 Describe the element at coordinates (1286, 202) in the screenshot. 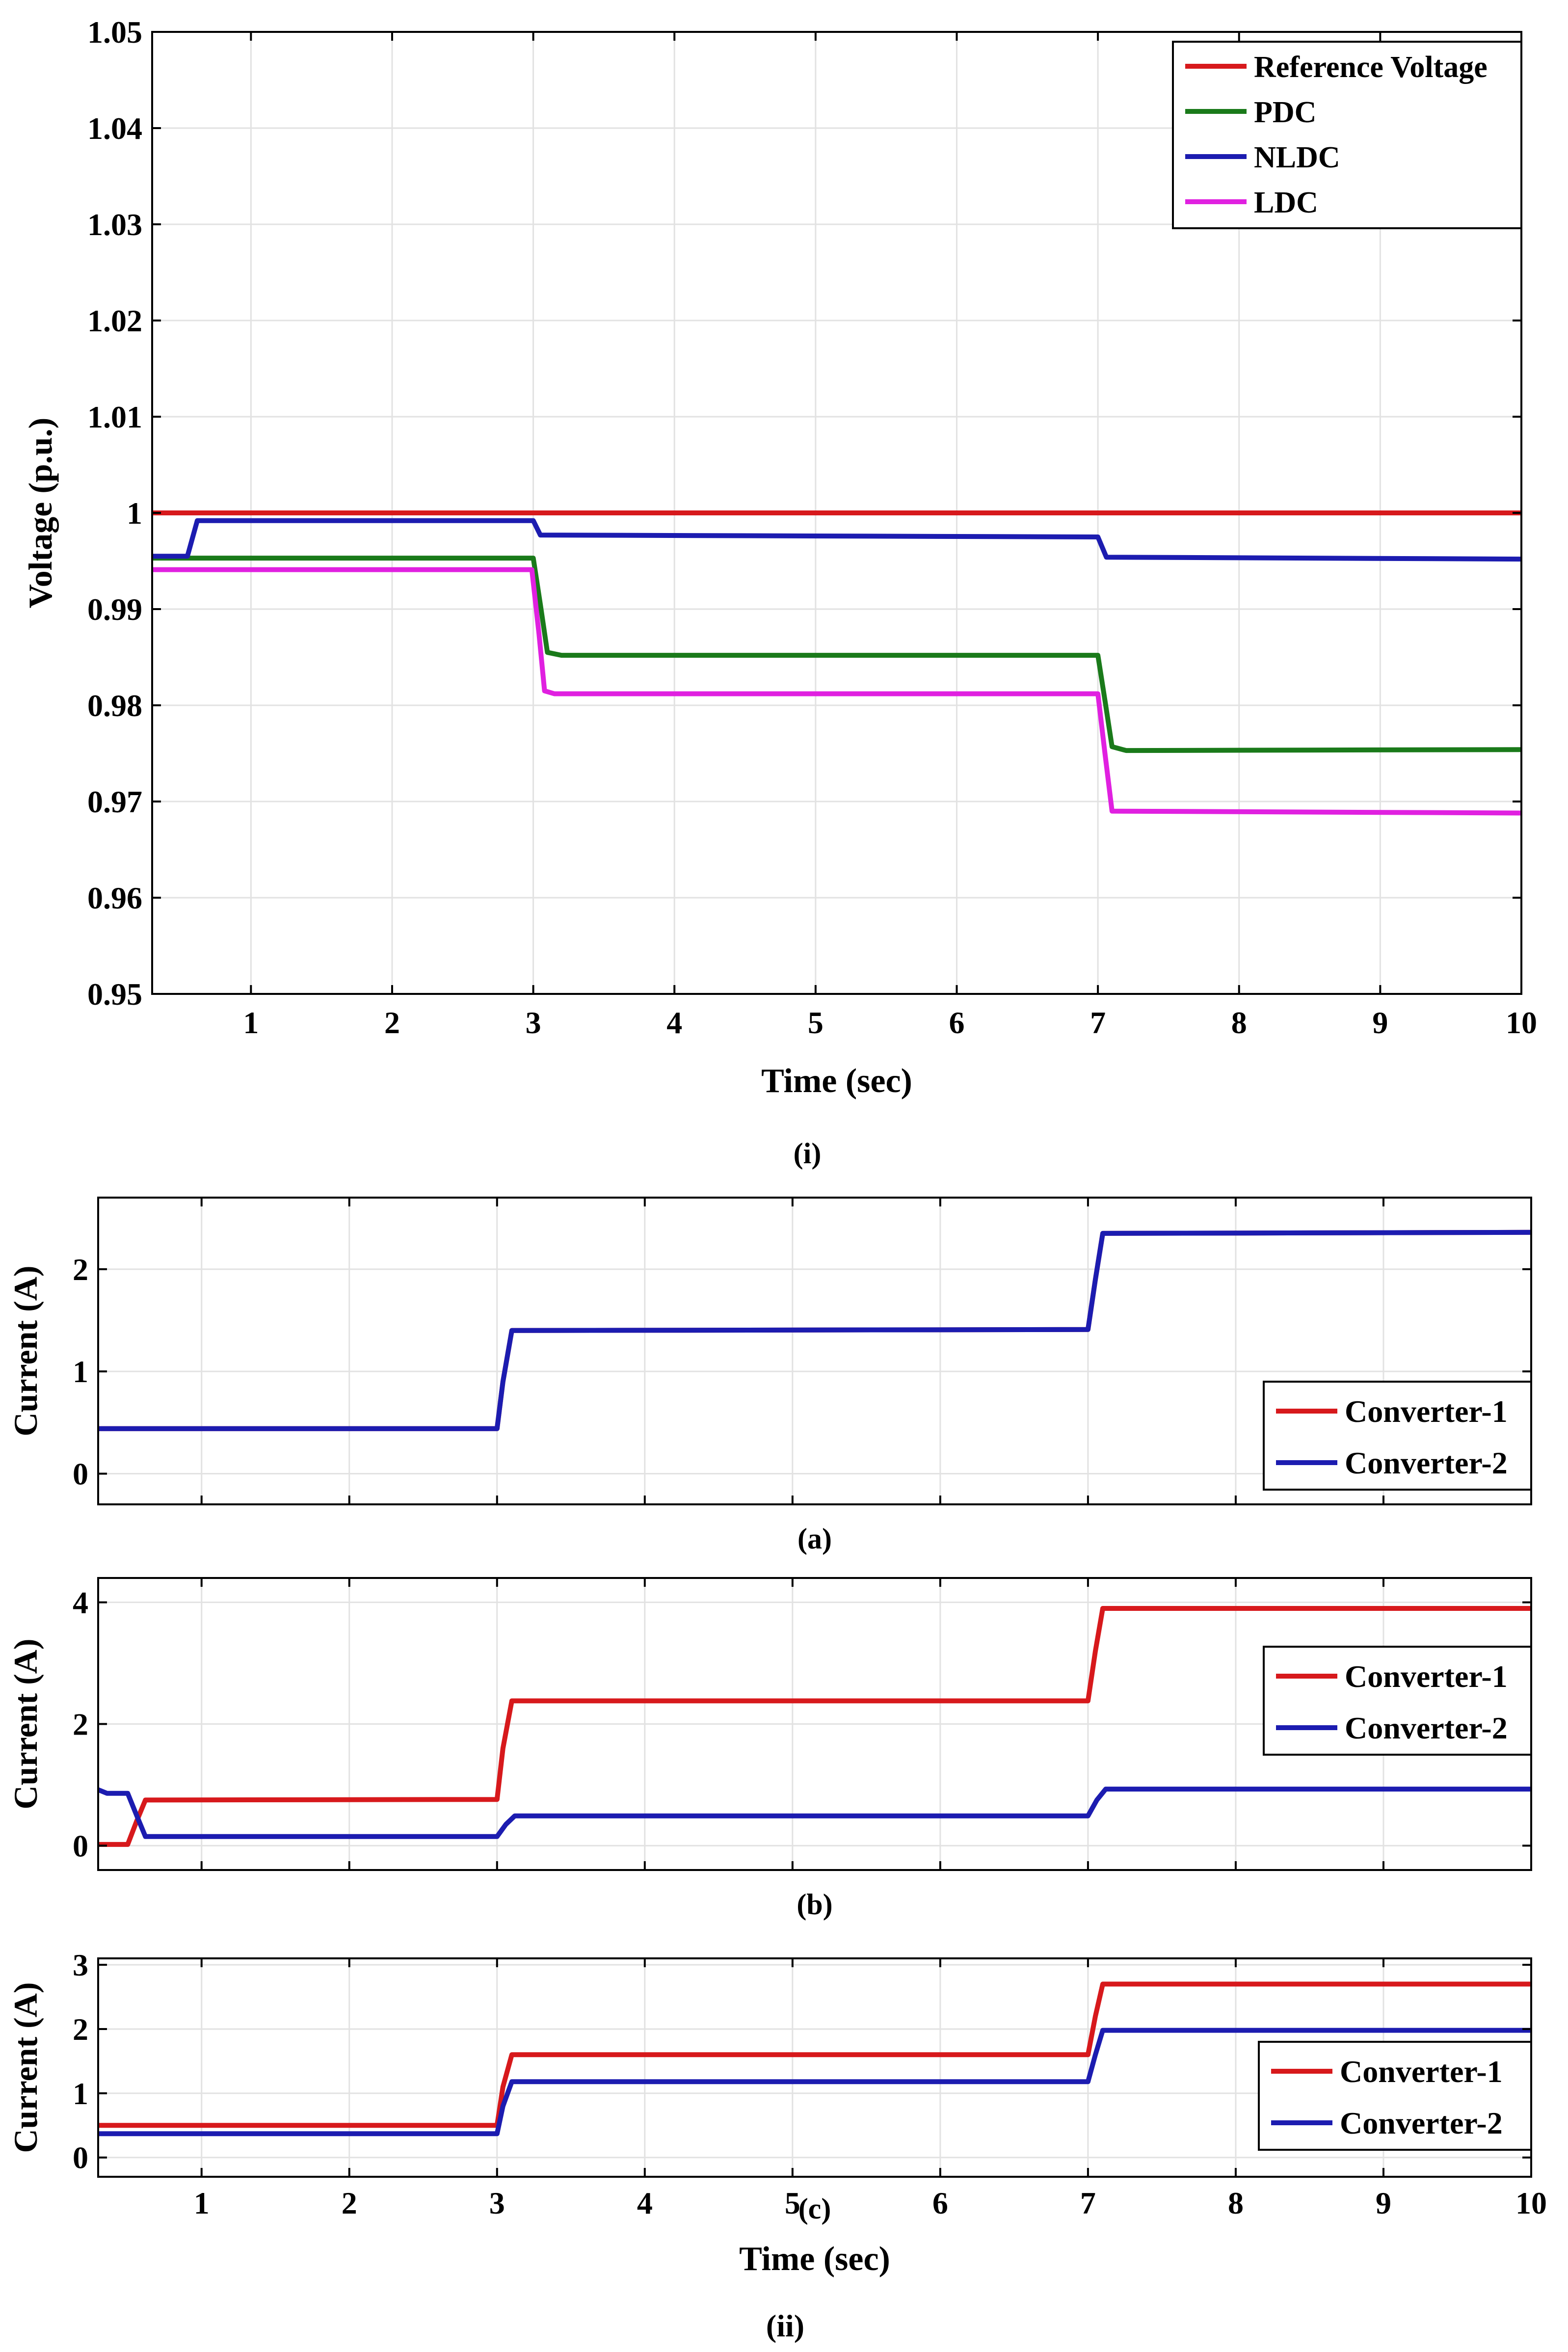

I see `legend-label: LDC` at that location.